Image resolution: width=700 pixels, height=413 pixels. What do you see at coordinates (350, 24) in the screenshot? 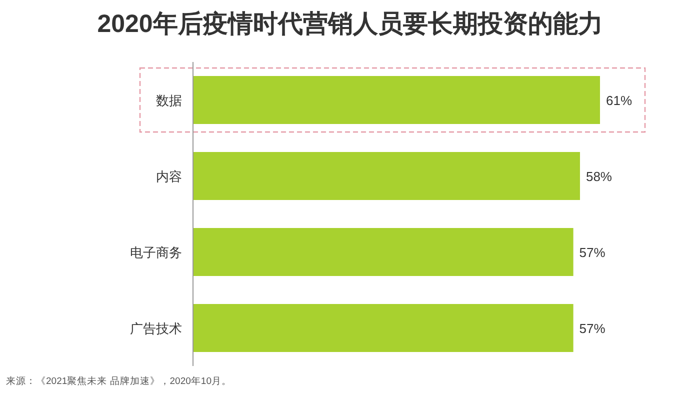
I see `chart-title: 2020年后疫情时代营销人员要长期投资的能力` at bounding box center [350, 24].